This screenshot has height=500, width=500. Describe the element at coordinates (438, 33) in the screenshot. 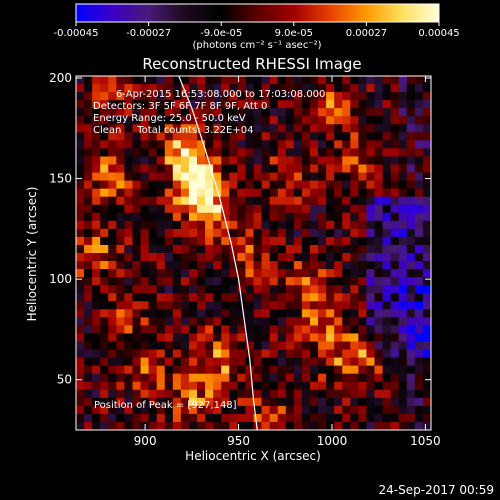

I see `colorbar-tick-label: 0.00045` at that location.